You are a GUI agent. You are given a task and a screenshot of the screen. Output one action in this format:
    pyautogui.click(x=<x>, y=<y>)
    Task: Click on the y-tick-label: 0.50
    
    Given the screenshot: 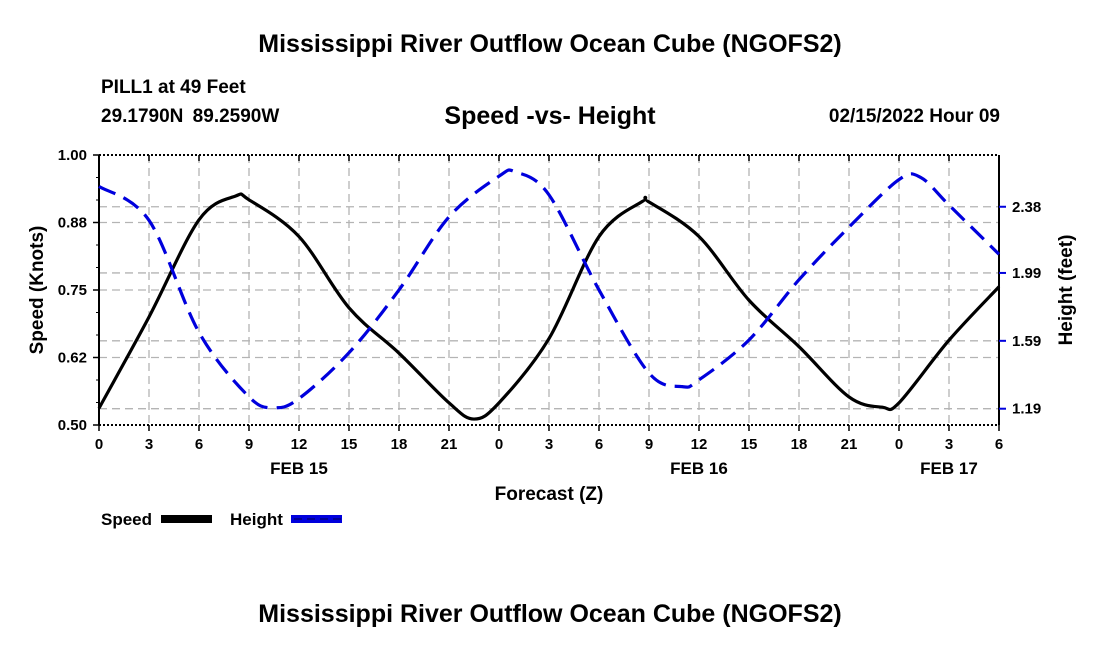 What is the action you would take?
    pyautogui.click(x=72, y=425)
    